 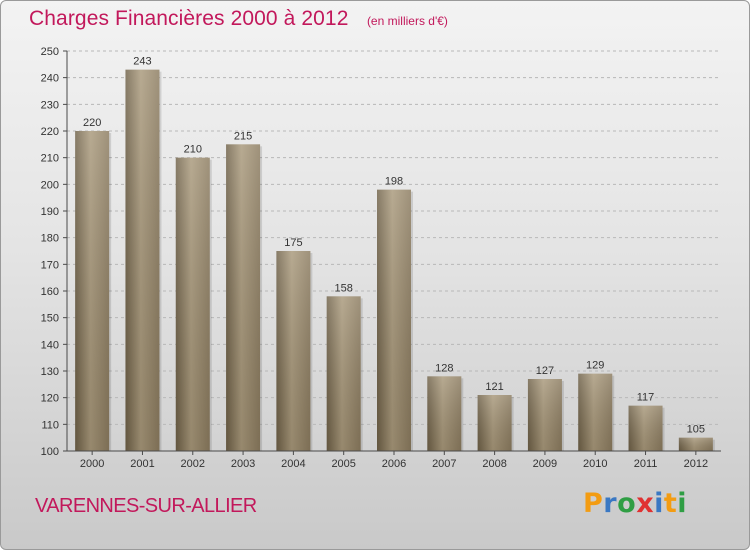 What do you see at coordinates (595, 366) in the screenshot?
I see `data-label: 129` at bounding box center [595, 366].